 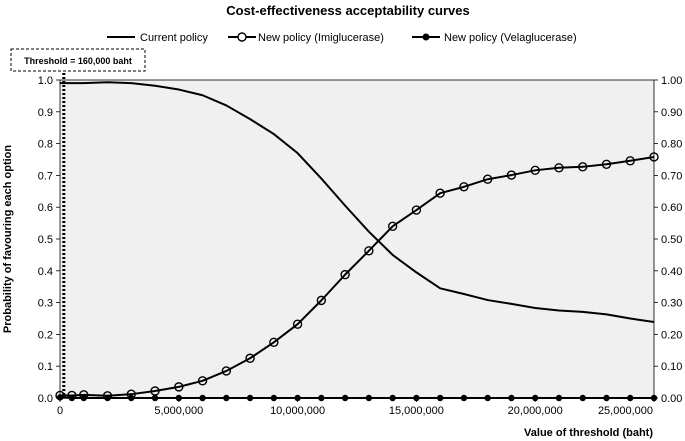 I want to click on y-tick-label-left-3: 0.3, so click(x=45, y=304).